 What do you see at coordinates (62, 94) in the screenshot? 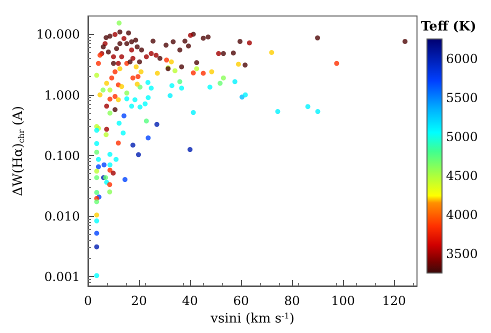
I see `y-tick-label: 1.000` at bounding box center [62, 94].